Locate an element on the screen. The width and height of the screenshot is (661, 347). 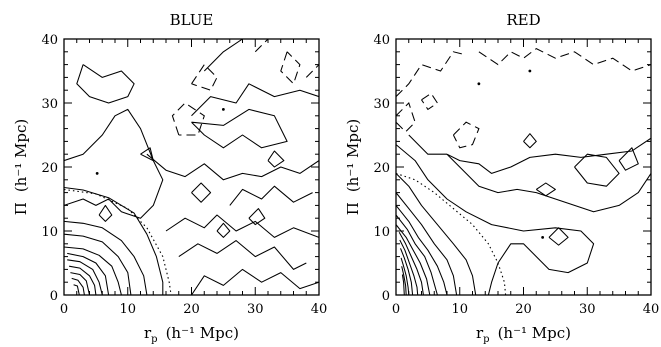
panel-title: RED is located at coordinates (523, 20).